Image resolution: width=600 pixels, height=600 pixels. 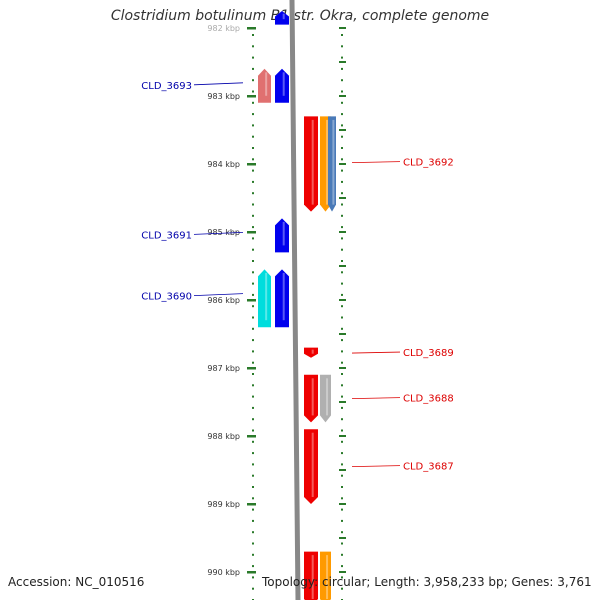 I want to click on gene-label-text: CLD_3693, so click(x=166, y=86).